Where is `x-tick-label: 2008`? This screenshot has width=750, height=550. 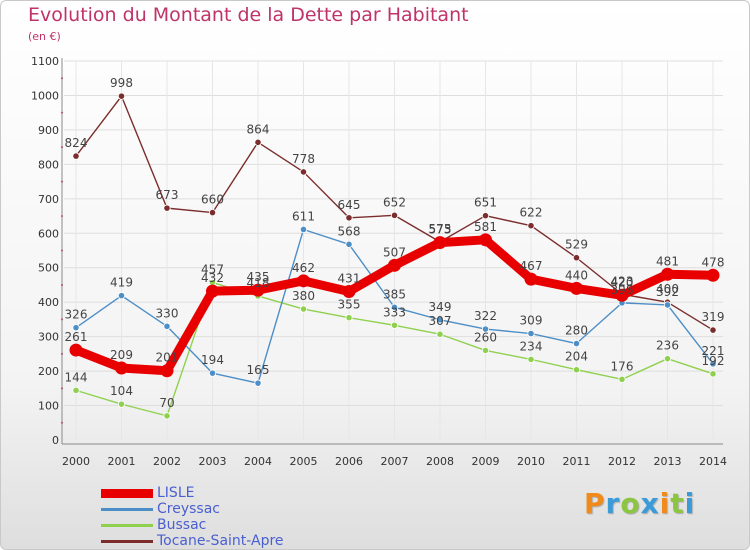
x-tick-label: 2008 is located at coordinates (440, 461).